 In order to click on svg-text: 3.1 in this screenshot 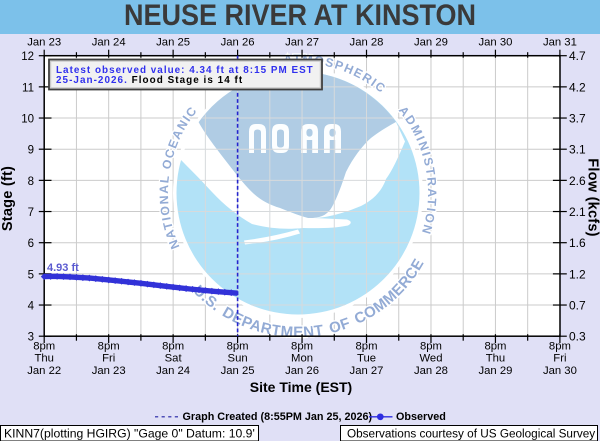, I will do `click(577, 150)`.